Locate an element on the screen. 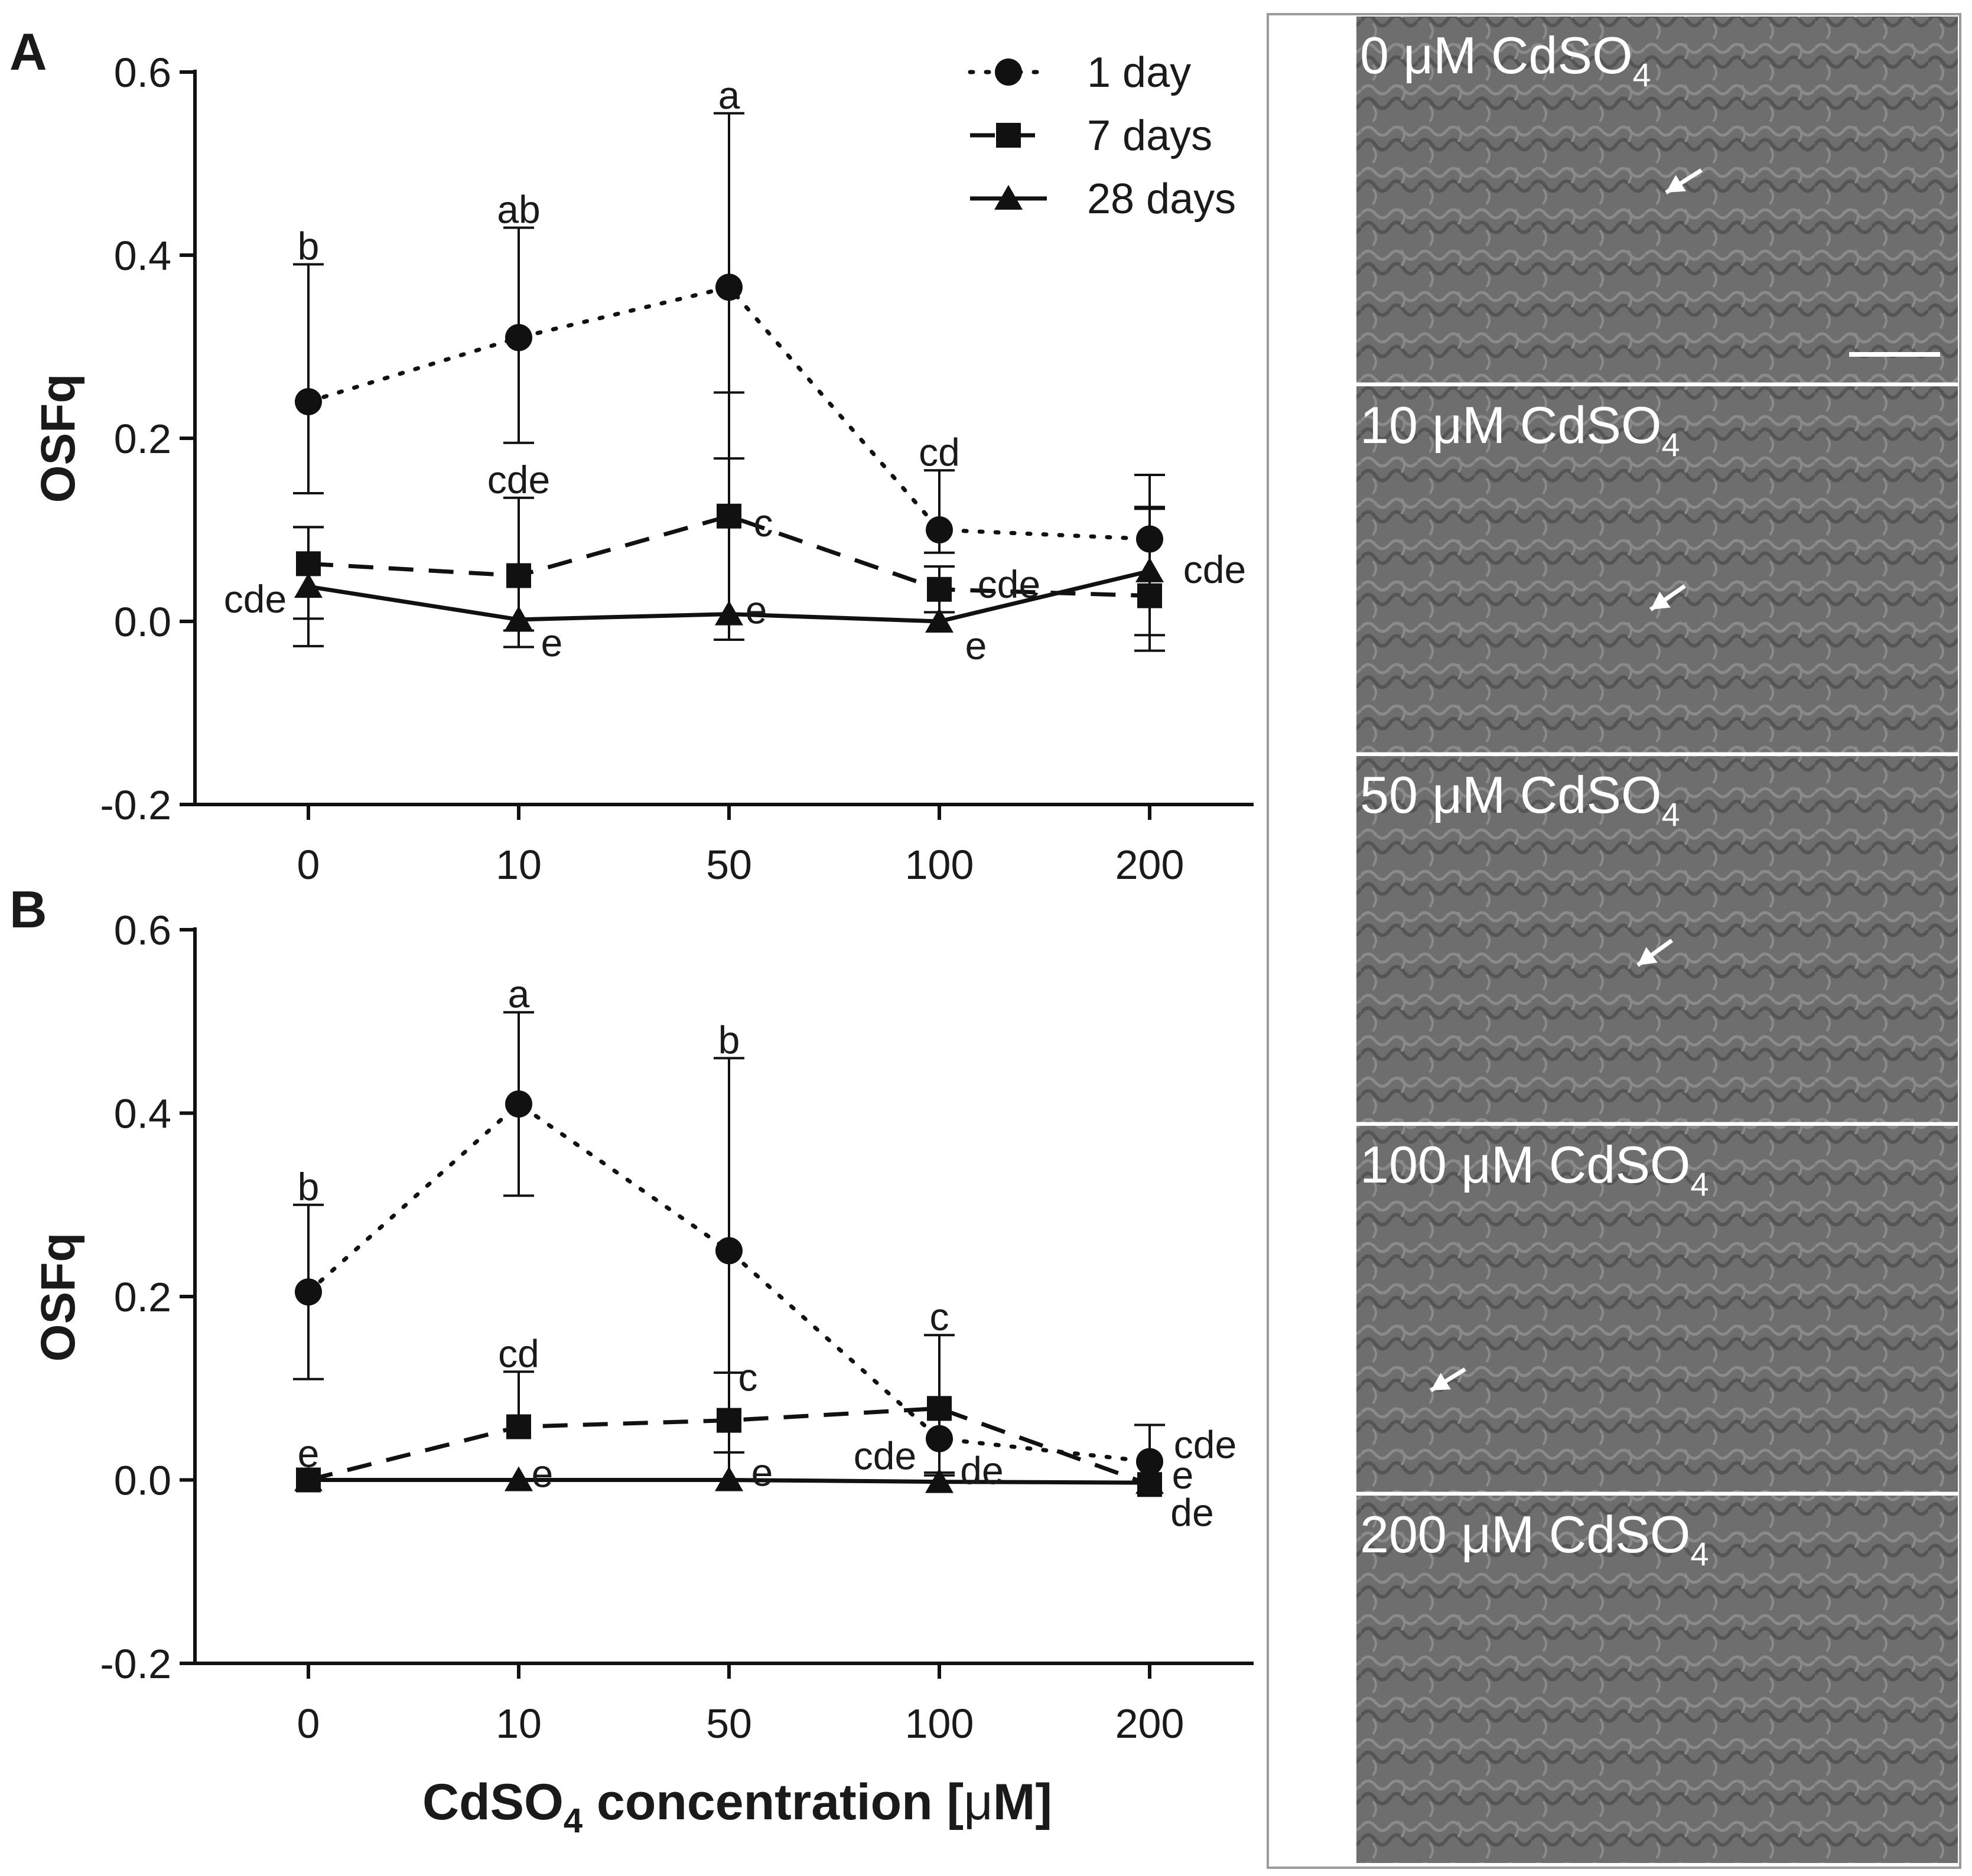  sem-label: 100 μM CdSO4 is located at coordinates (1534, 1169).